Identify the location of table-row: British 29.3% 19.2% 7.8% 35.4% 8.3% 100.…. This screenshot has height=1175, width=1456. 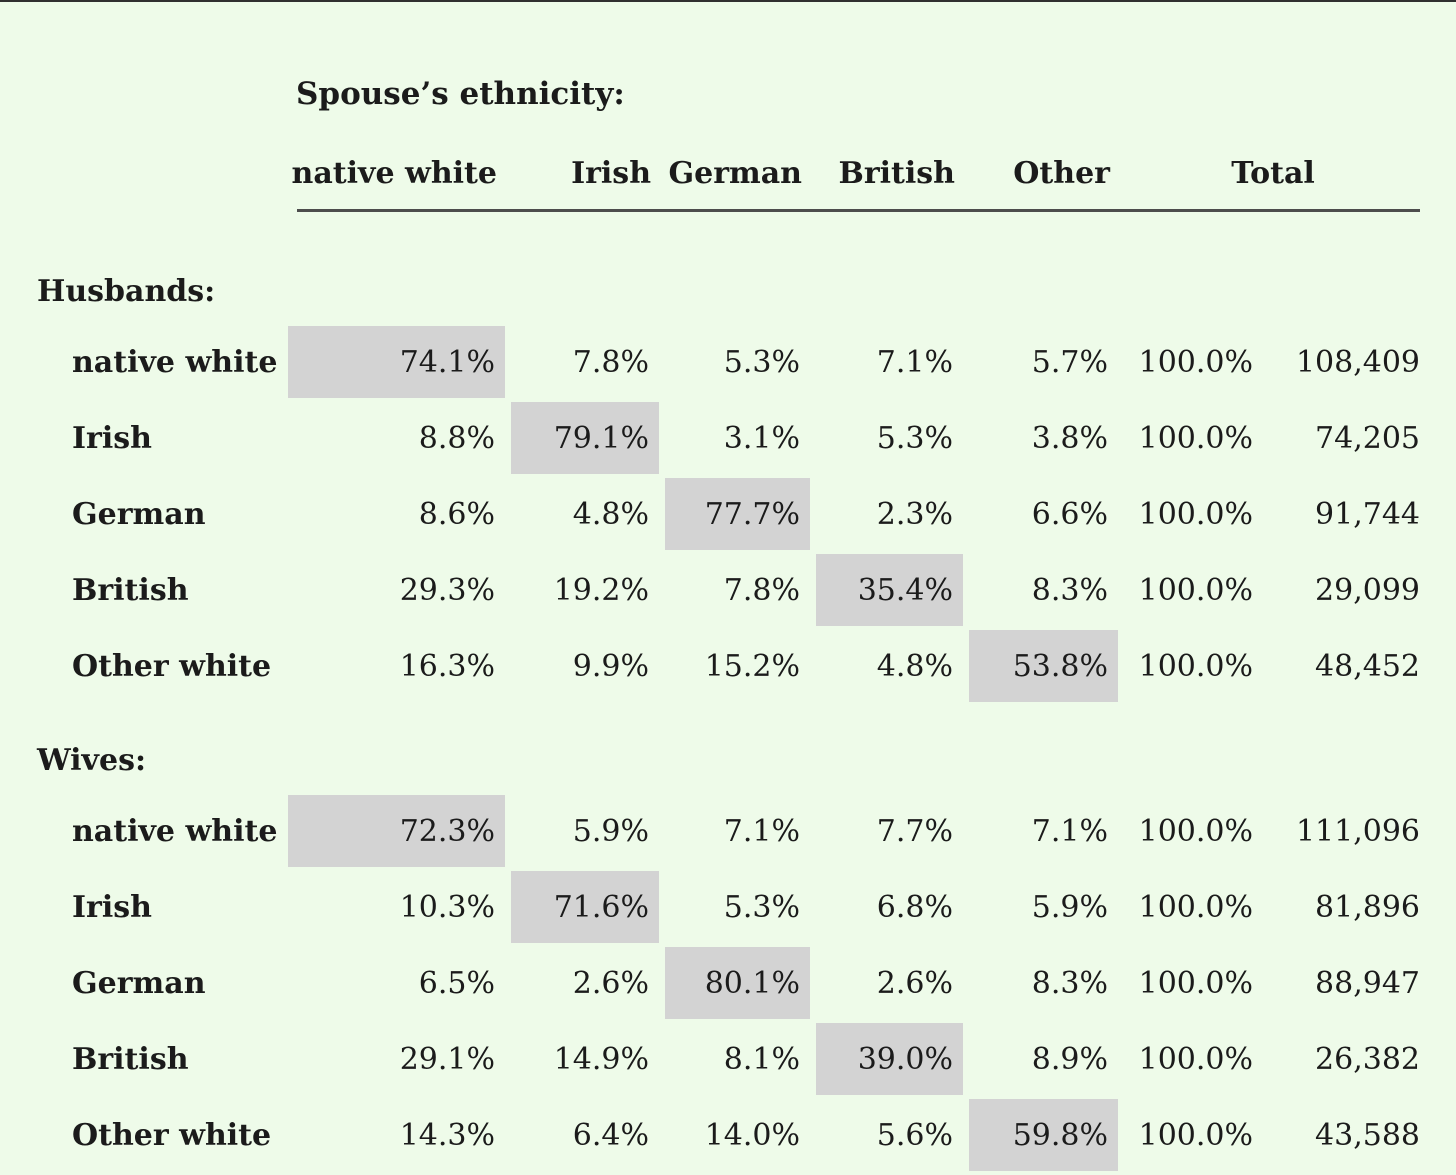
(724, 590).